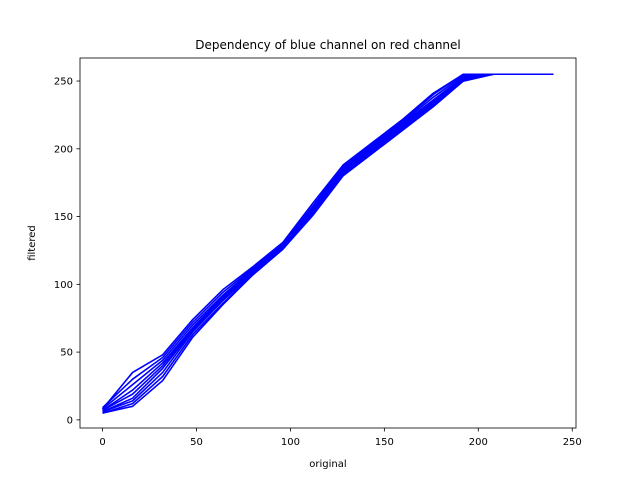 Image resolution: width=640 pixels, height=480 pixels. Describe the element at coordinates (327, 464) in the screenshot. I see `x-axis-label: original` at that location.